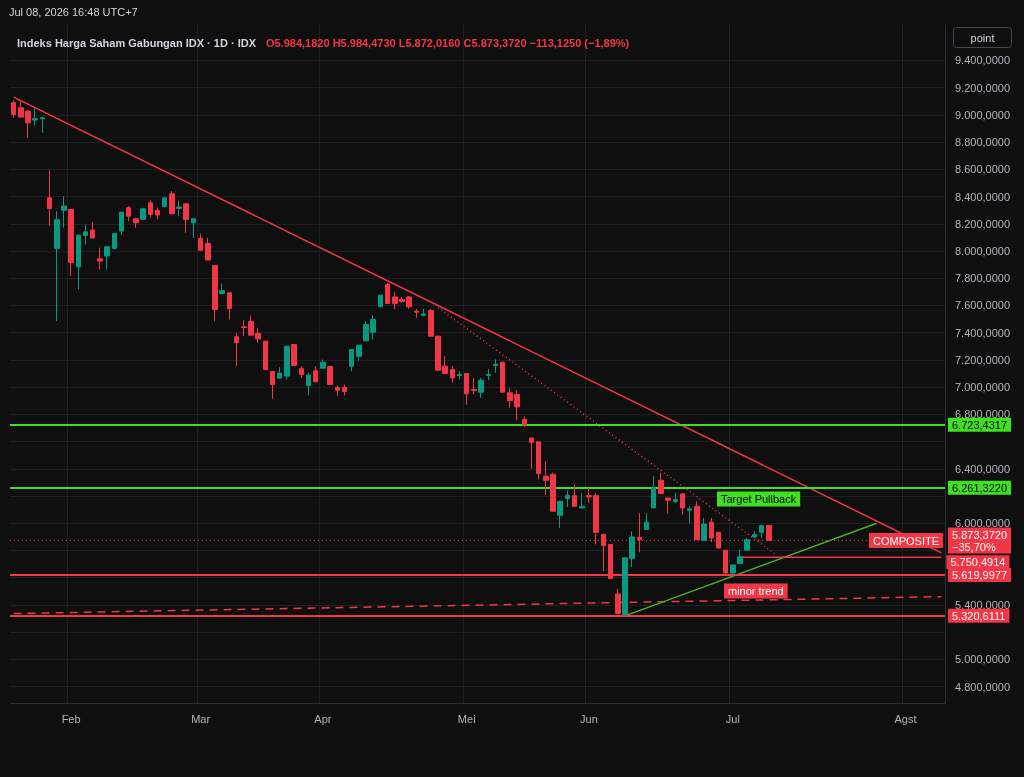 Image resolution: width=1024 pixels, height=777 pixels. I want to click on y-tick-label: 8.600,0000, so click(983, 169).